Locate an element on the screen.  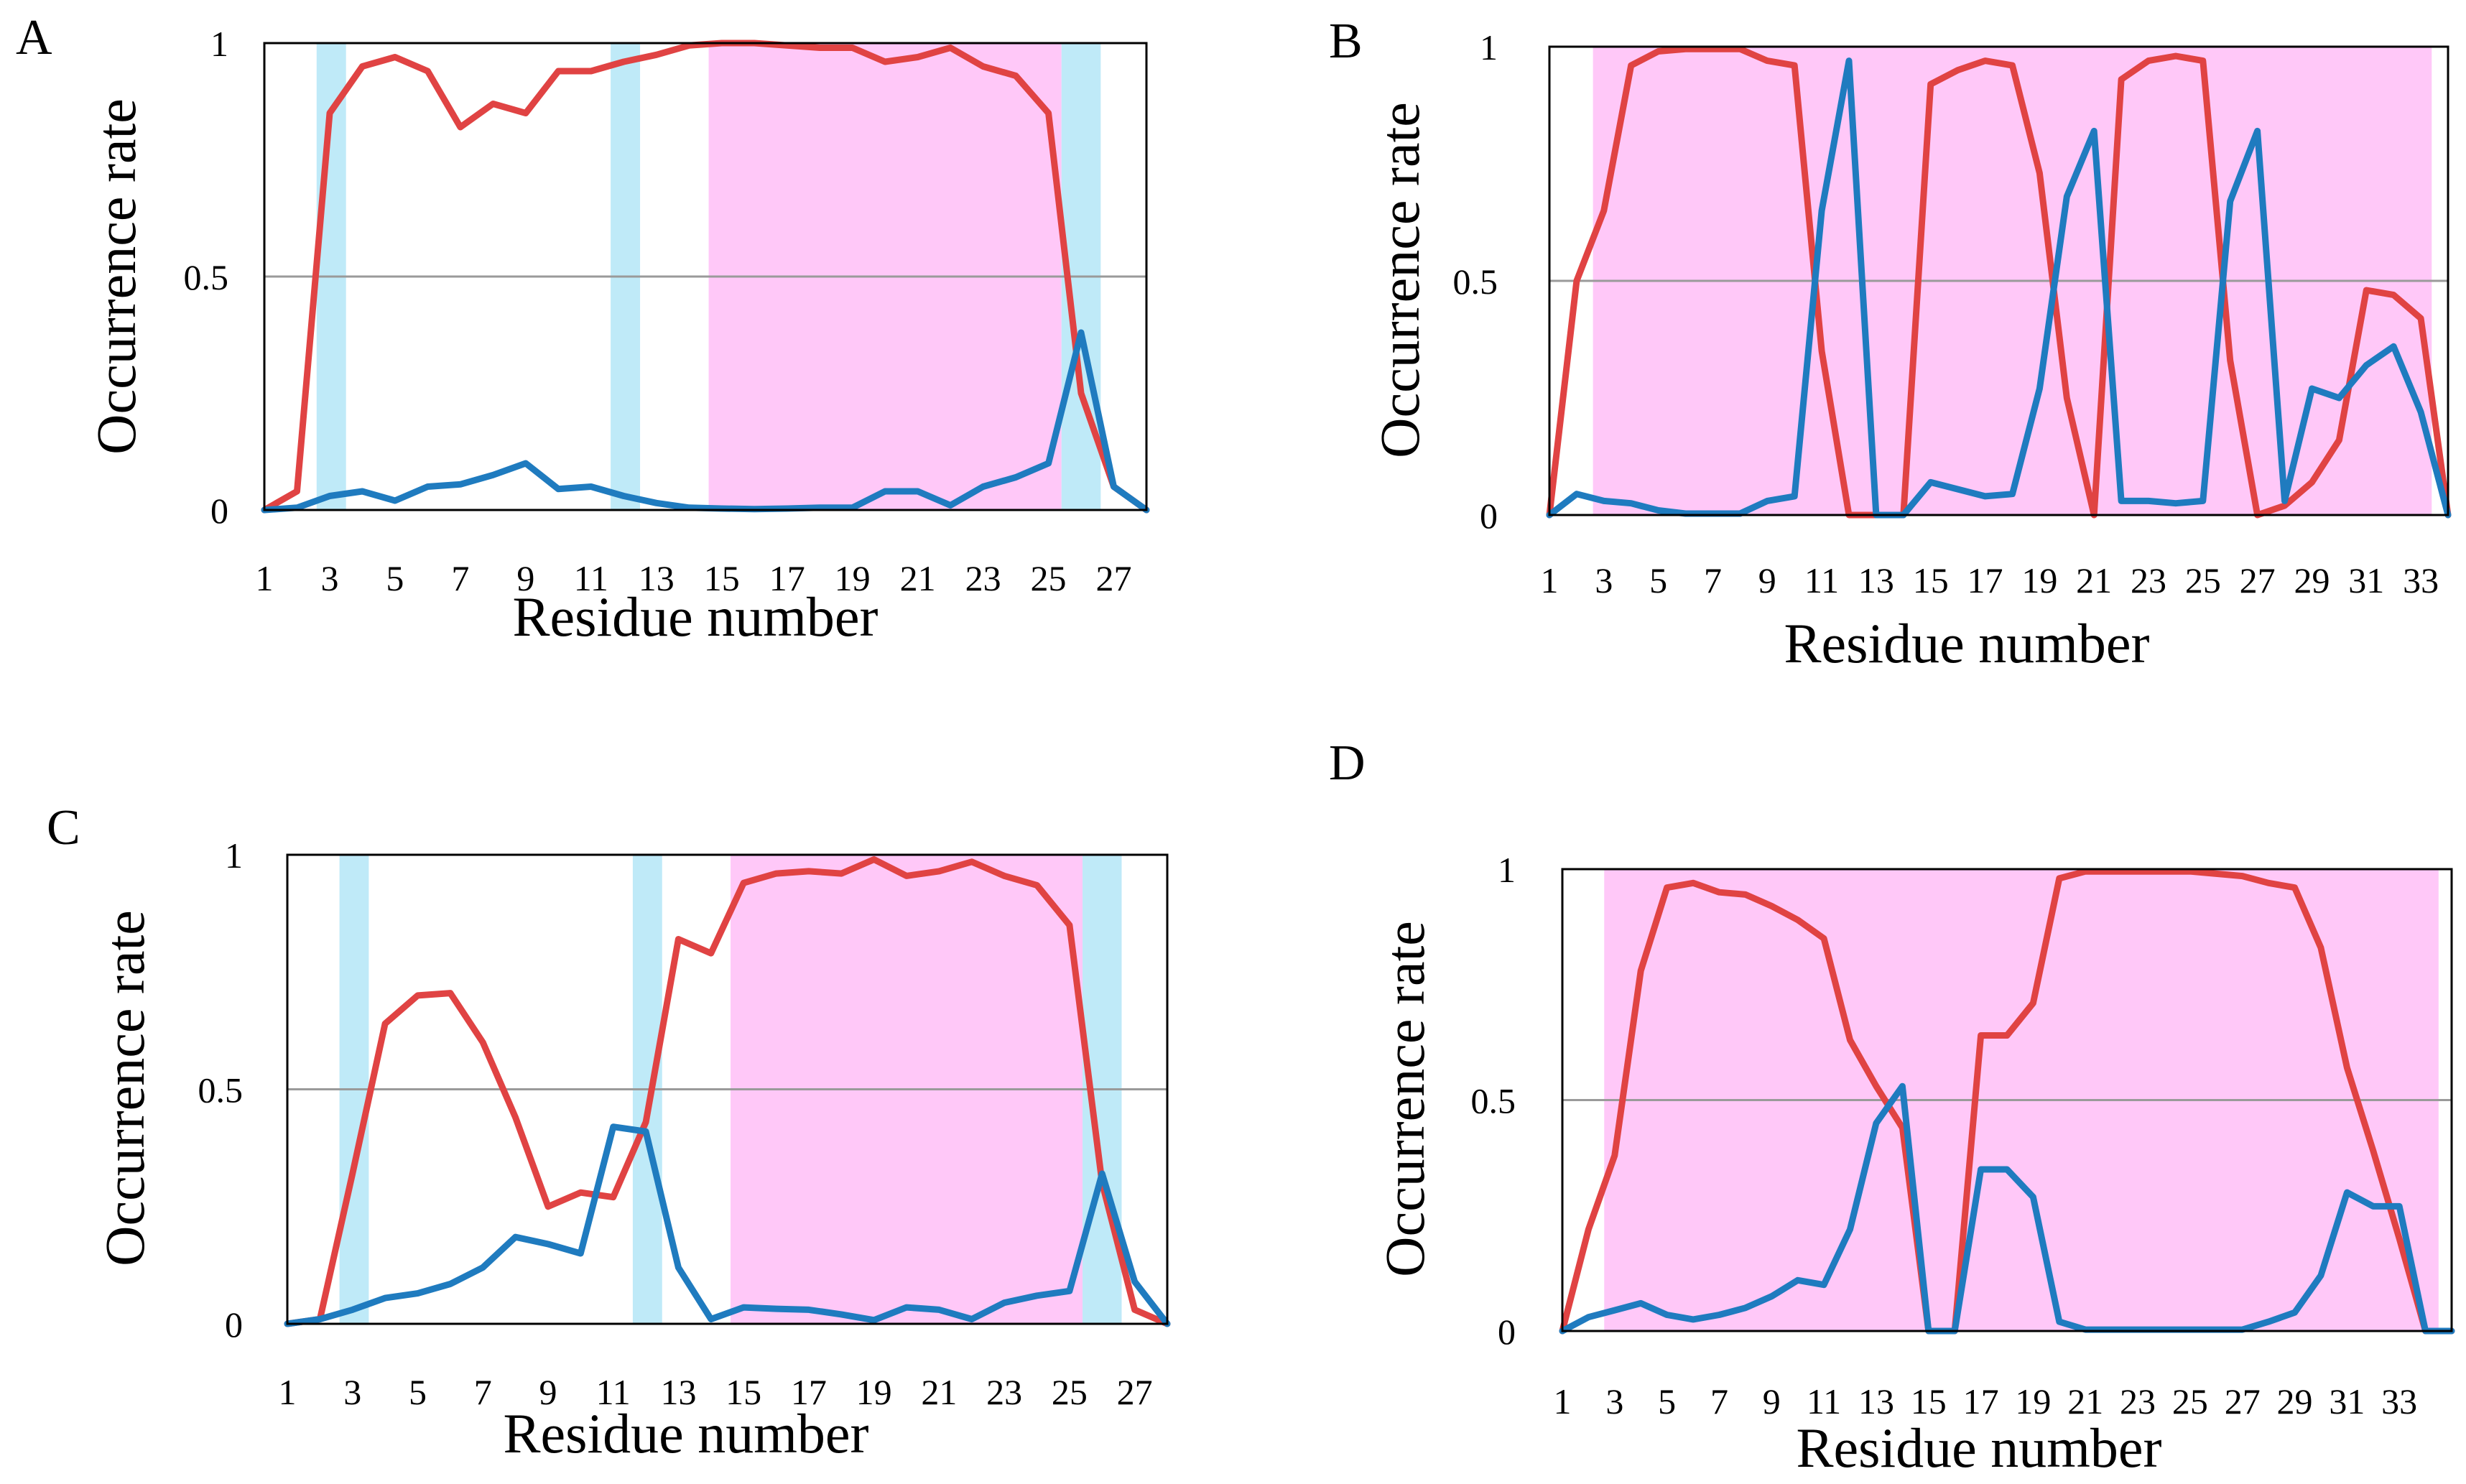
panel-a-x-tick-label: 7 is located at coordinates (460, 578).